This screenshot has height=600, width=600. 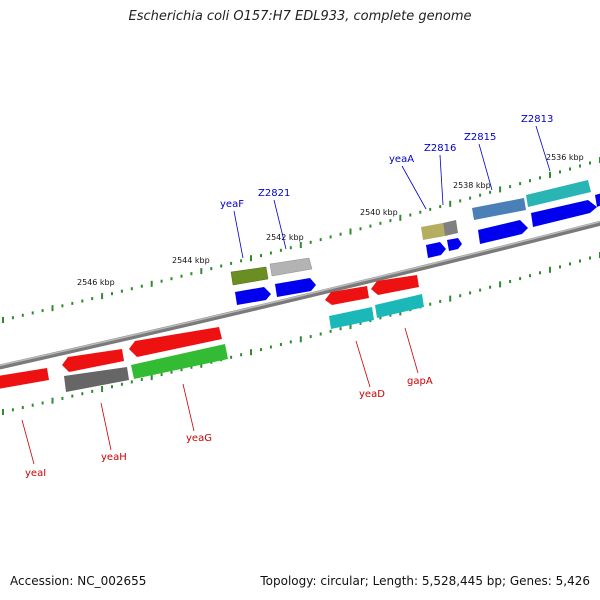 I want to click on scale-label: 2542 kbp, so click(x=285, y=237).